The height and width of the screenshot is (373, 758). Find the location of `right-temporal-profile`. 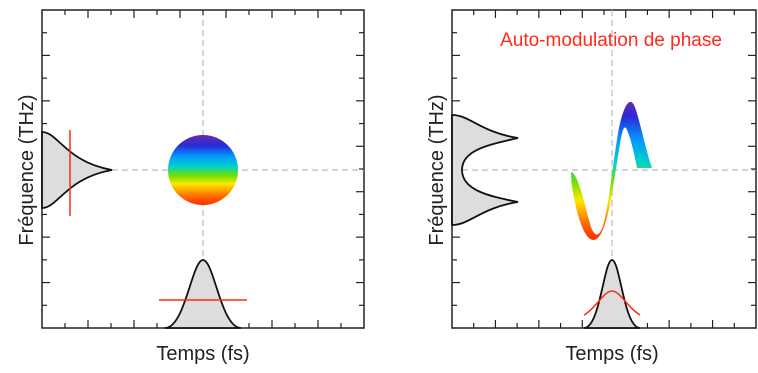

right-temporal-profile is located at coordinates (612, 294).